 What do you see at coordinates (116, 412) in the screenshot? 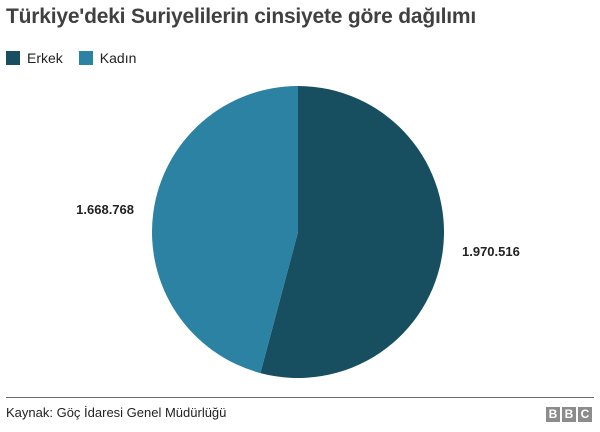
I see `source-note: Kaynak: Göç İdaresi Genel Müdürlüğü` at bounding box center [116, 412].